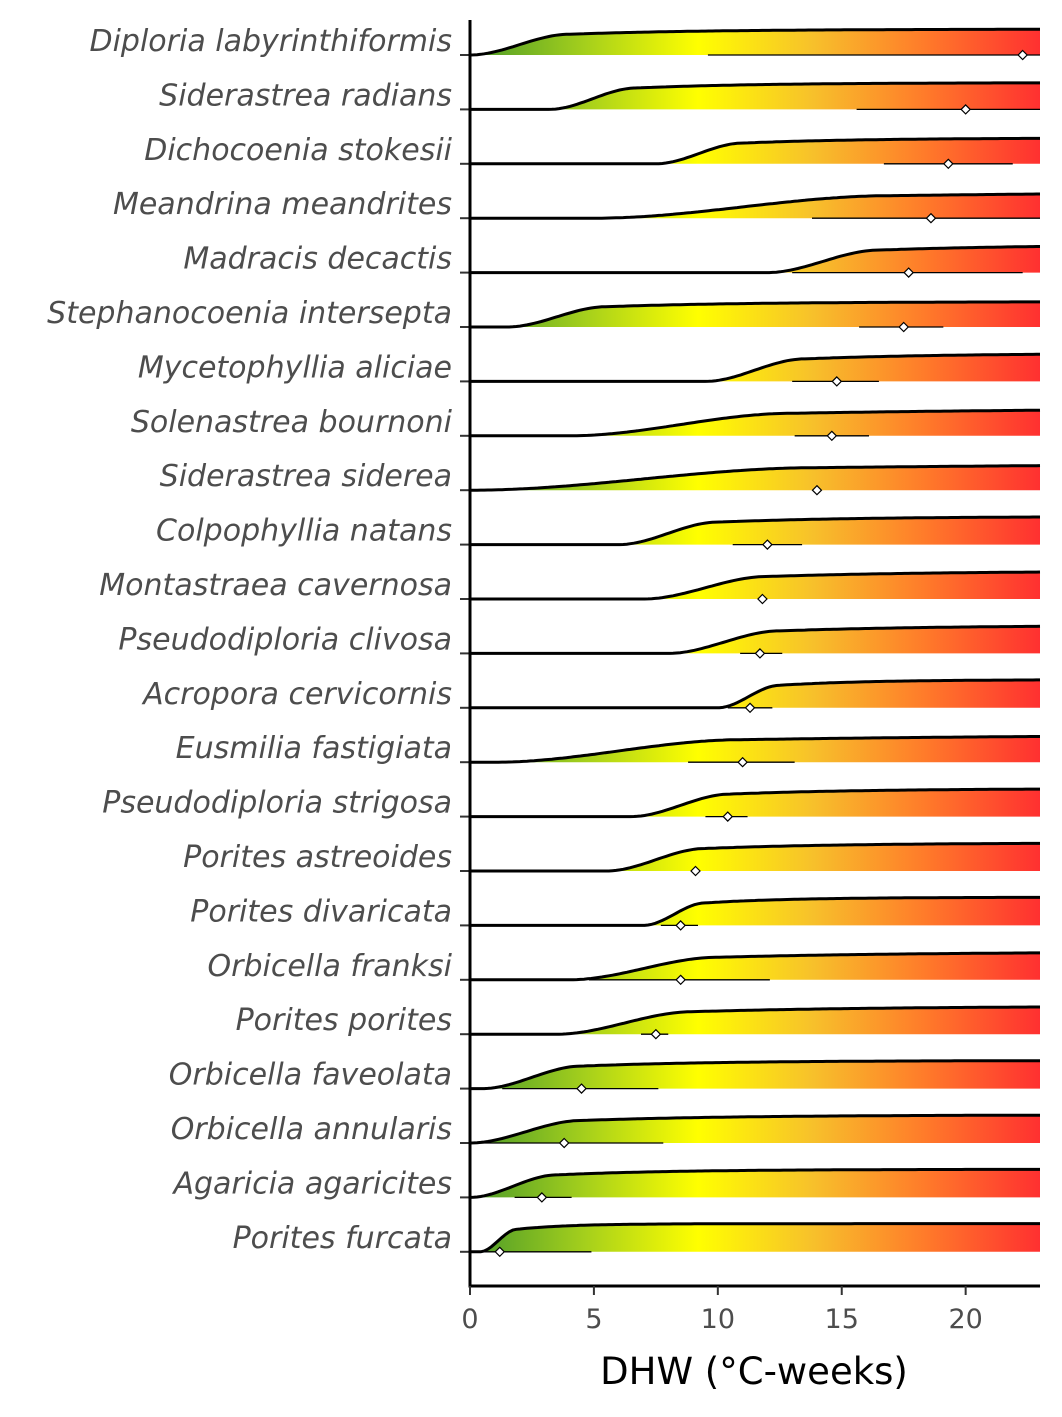 The image size is (1062, 1417). What do you see at coordinates (321, 911) in the screenshot?
I see `species-label: Porites divaricata` at bounding box center [321, 911].